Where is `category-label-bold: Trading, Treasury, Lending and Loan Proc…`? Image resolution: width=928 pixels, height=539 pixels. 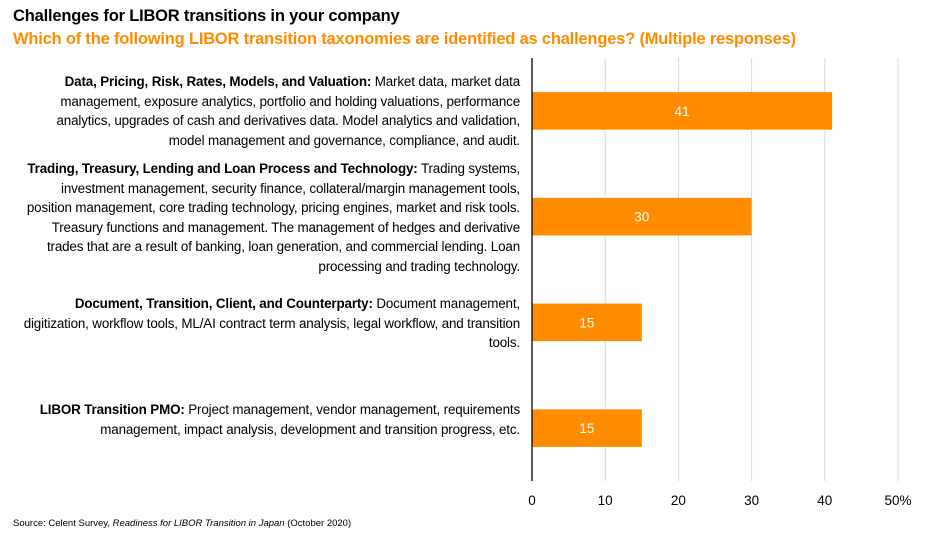 category-label-bold: Trading, Treasury, Lending and Loan Proc… is located at coordinates (222, 168).